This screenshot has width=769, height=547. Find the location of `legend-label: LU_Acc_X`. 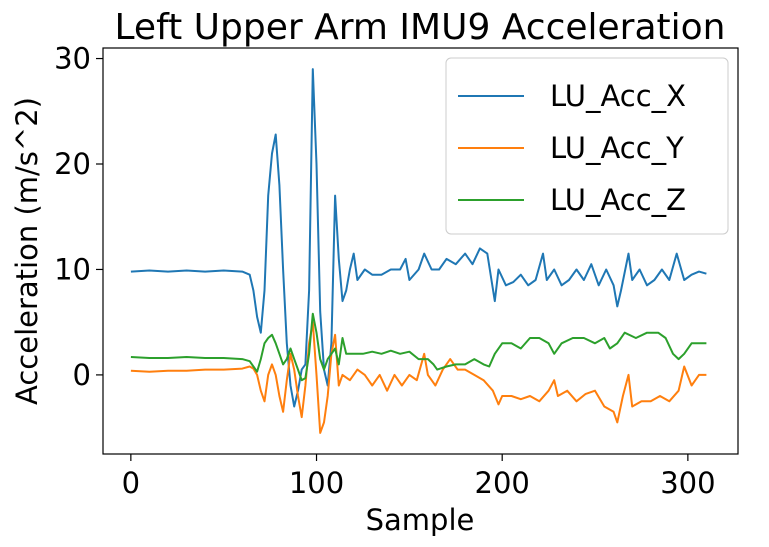

legend-label: LU_Acc_X is located at coordinates (618, 96).